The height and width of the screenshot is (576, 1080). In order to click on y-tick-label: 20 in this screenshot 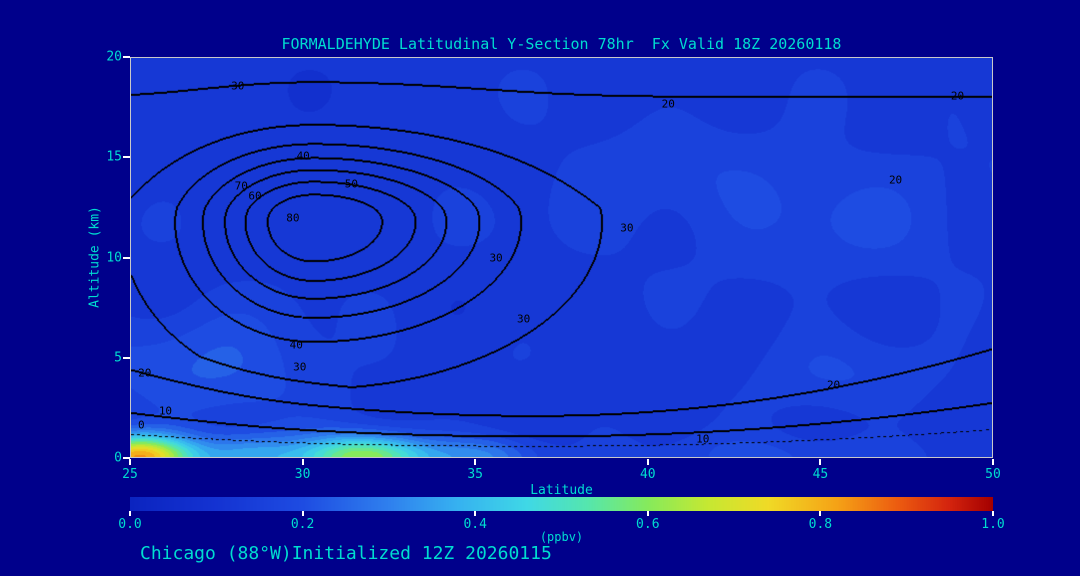, I will do `click(114, 57)`.